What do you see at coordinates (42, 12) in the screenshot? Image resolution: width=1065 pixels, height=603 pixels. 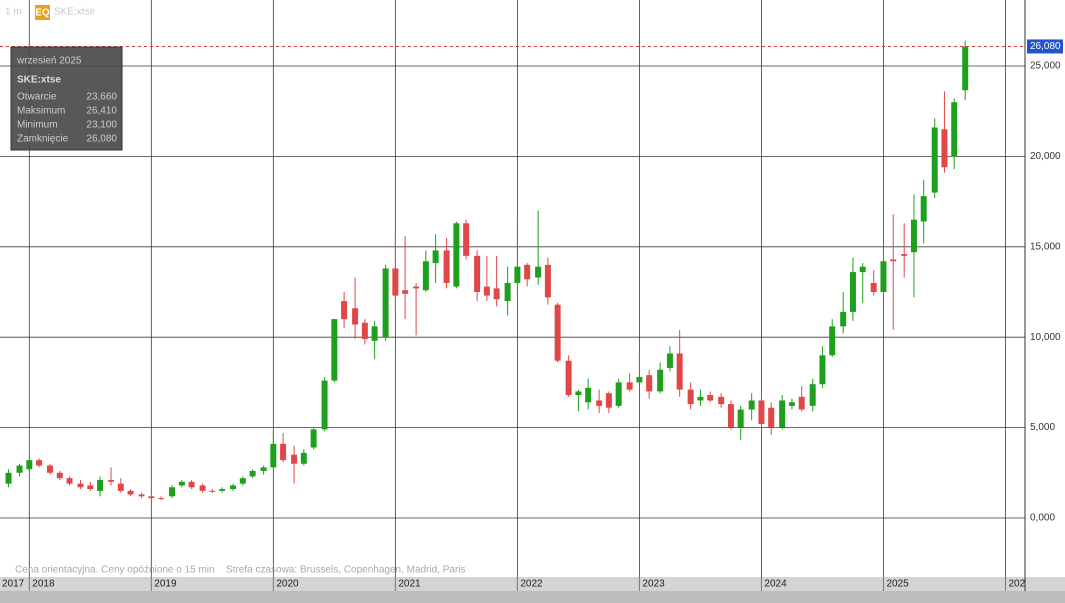 I see `badge-box` at bounding box center [42, 12].